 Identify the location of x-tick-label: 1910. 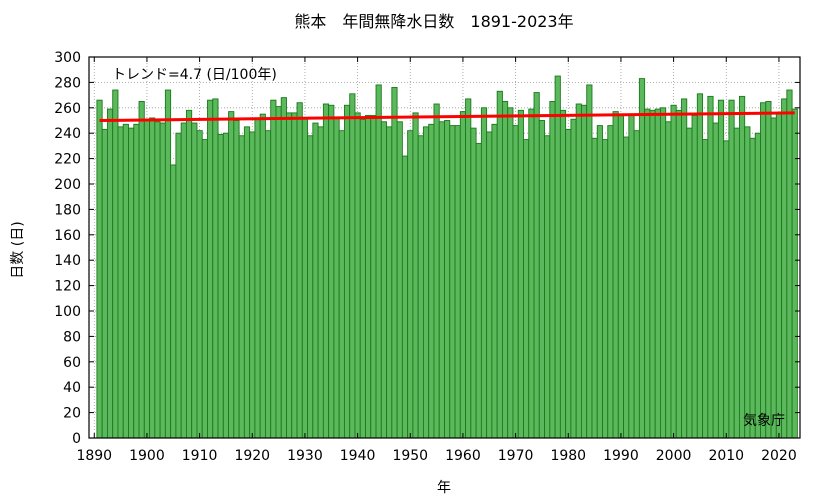
(200, 456).